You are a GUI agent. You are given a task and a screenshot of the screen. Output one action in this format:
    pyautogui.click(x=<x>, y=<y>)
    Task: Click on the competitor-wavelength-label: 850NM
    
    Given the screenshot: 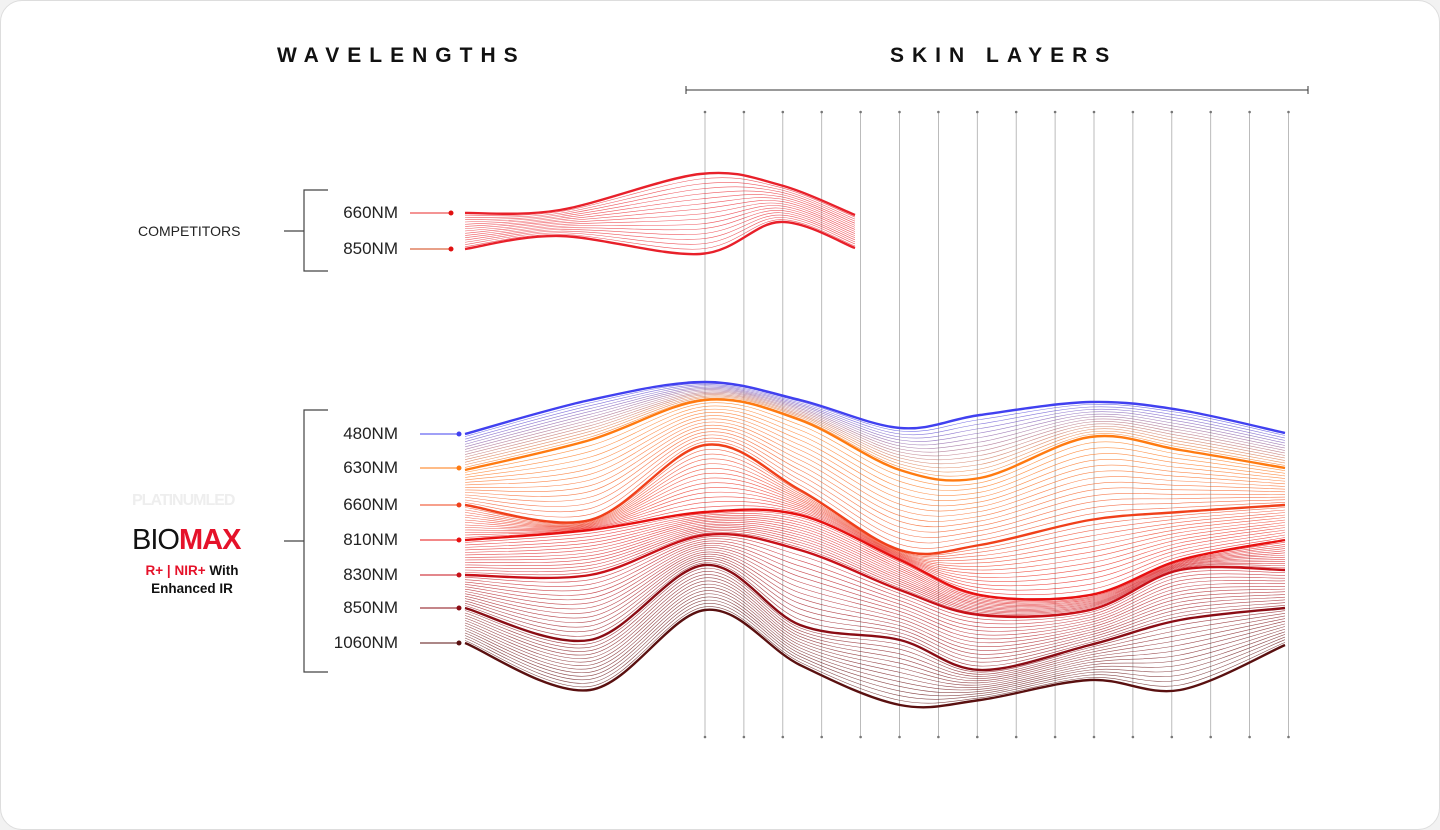 What is the action you would take?
    pyautogui.click(x=370, y=248)
    